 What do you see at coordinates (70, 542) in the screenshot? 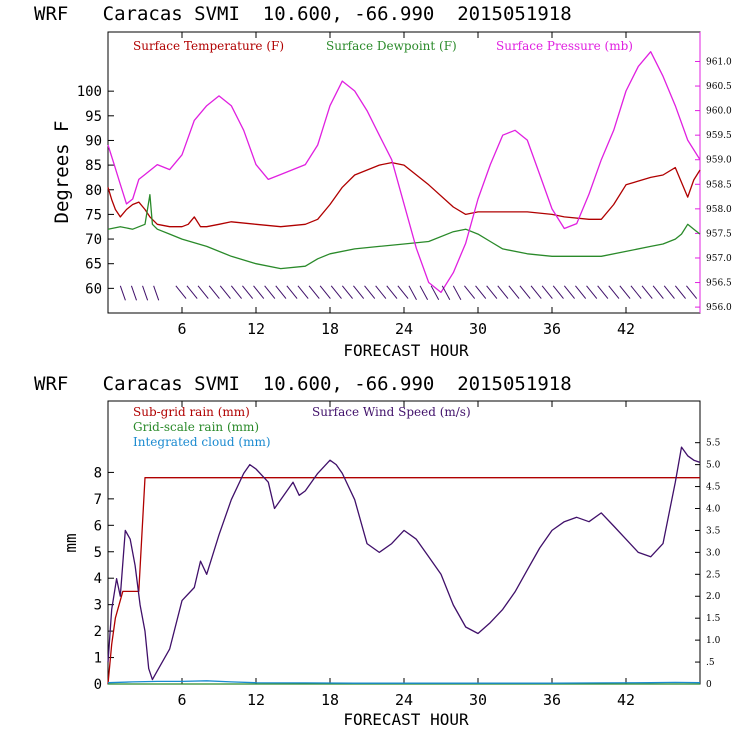
I see `bottom-y-axis-label: mm` at bounding box center [70, 542].